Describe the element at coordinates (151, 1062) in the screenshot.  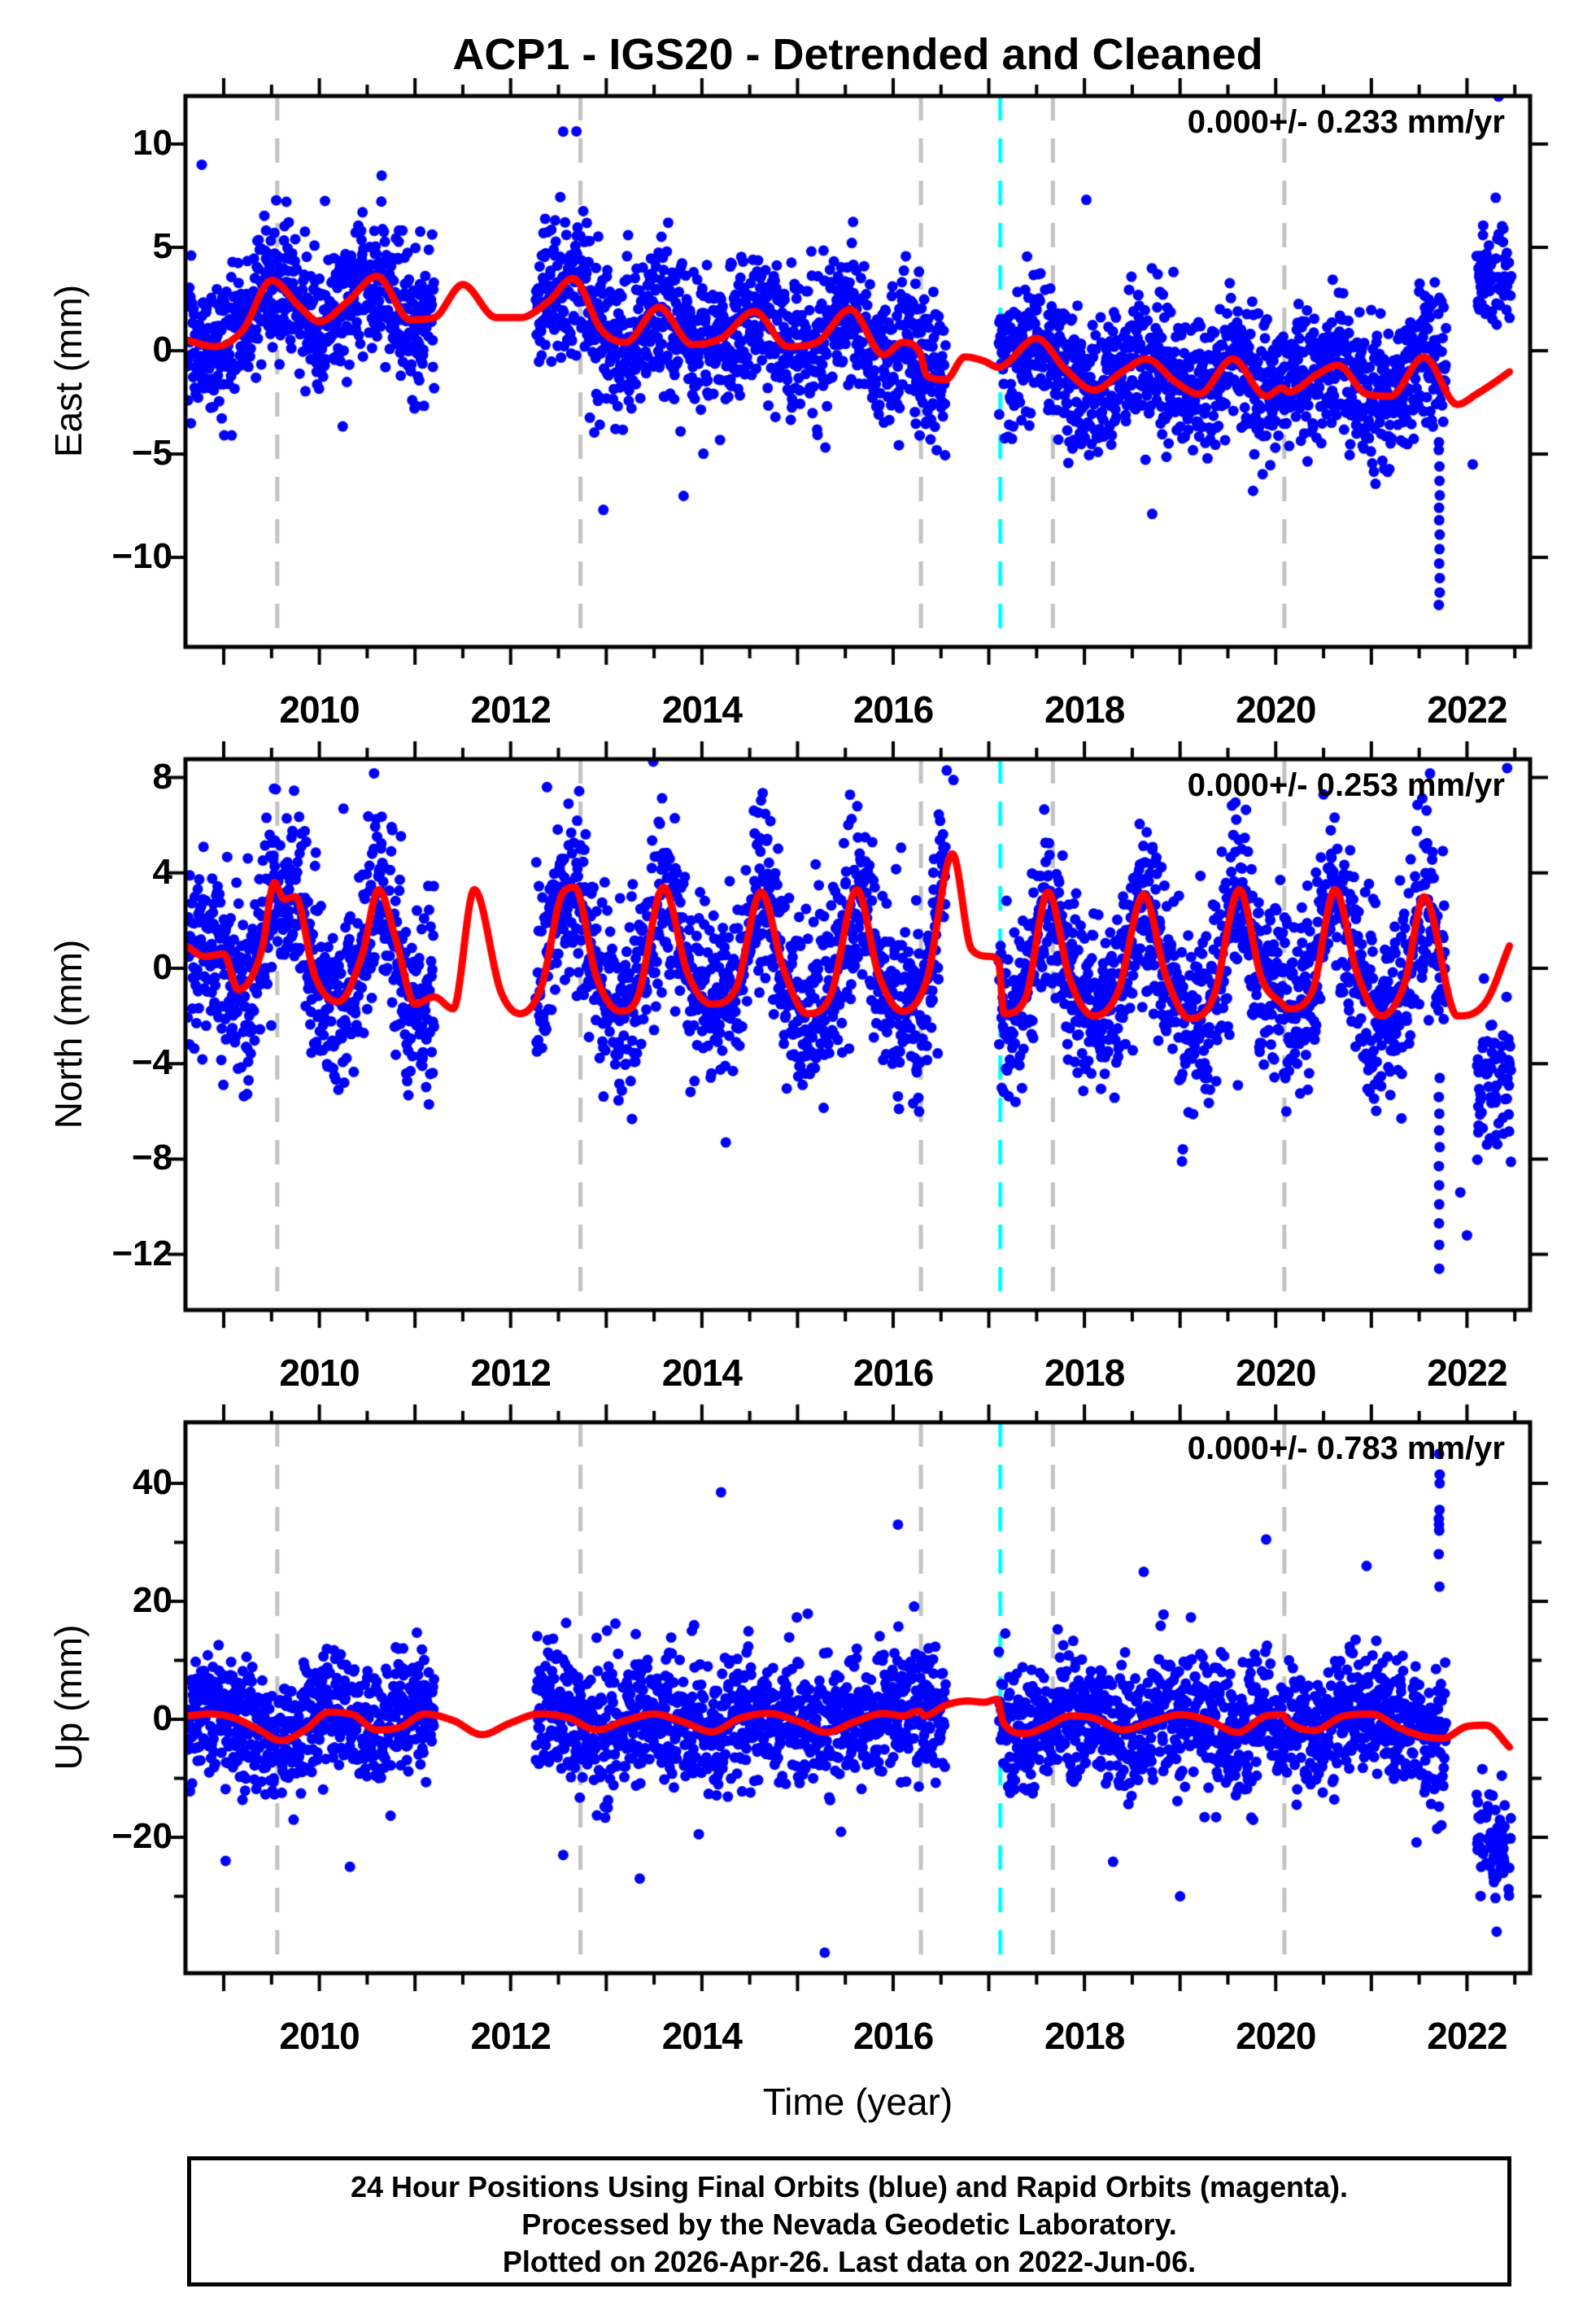
I see `y-tick-label-north: −4` at that location.